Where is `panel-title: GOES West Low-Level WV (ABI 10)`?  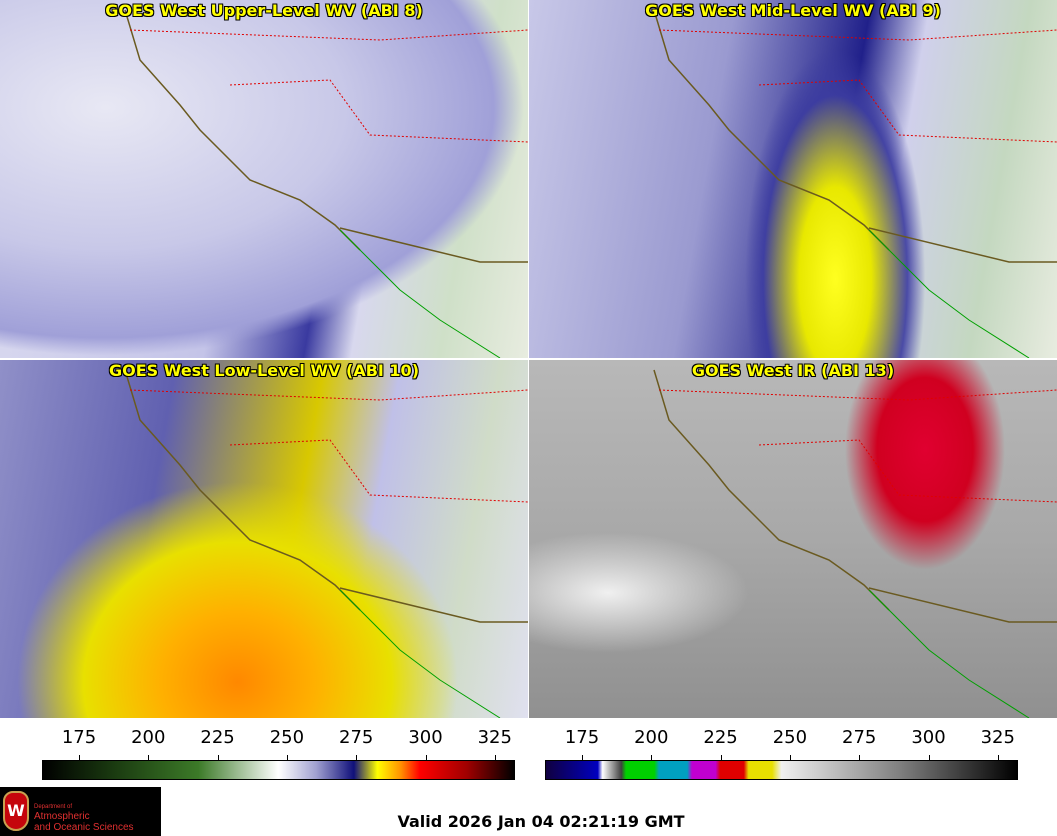
panel-title: GOES West Low-Level WV (ABI 10) is located at coordinates (263, 370).